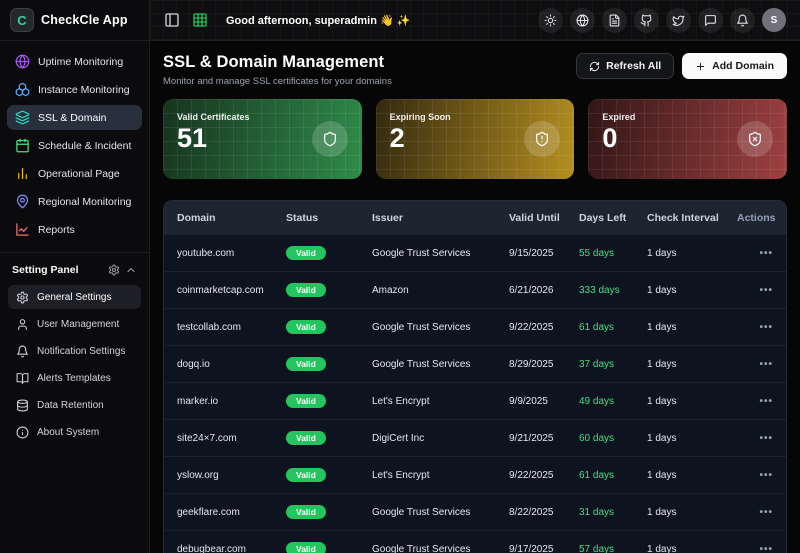  Describe the element at coordinates (774, 20) in the screenshot. I see `user-avatar: S` at that location.